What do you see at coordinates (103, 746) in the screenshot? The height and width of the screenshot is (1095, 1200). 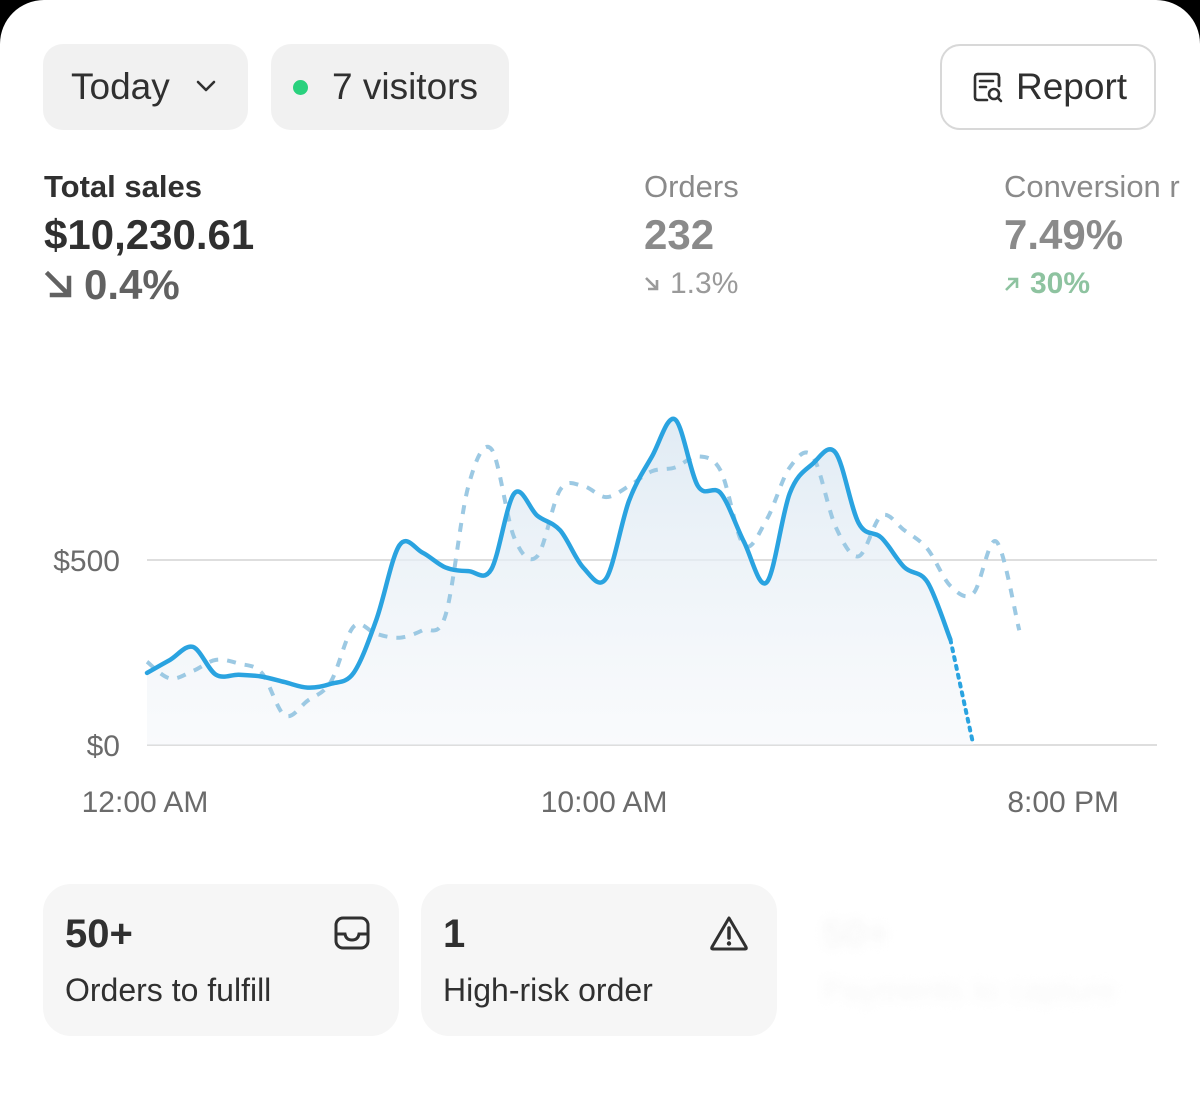 I see `y-tick-label: $0` at bounding box center [103, 746].